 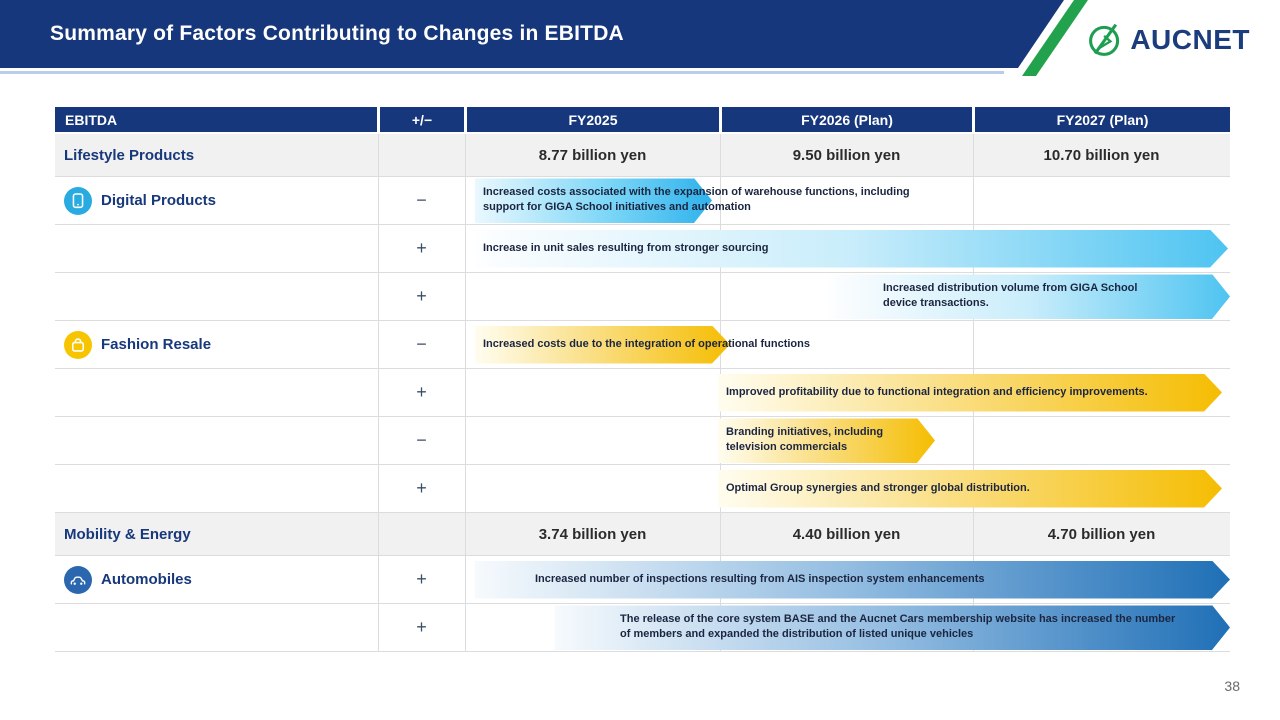 I want to click on column-header-fy2026: FY2026 (Plan), so click(x=847, y=119).